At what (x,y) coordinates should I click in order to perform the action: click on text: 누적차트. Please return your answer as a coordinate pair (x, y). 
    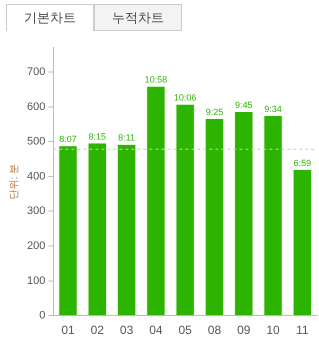
    Looking at the image, I should click on (138, 17).